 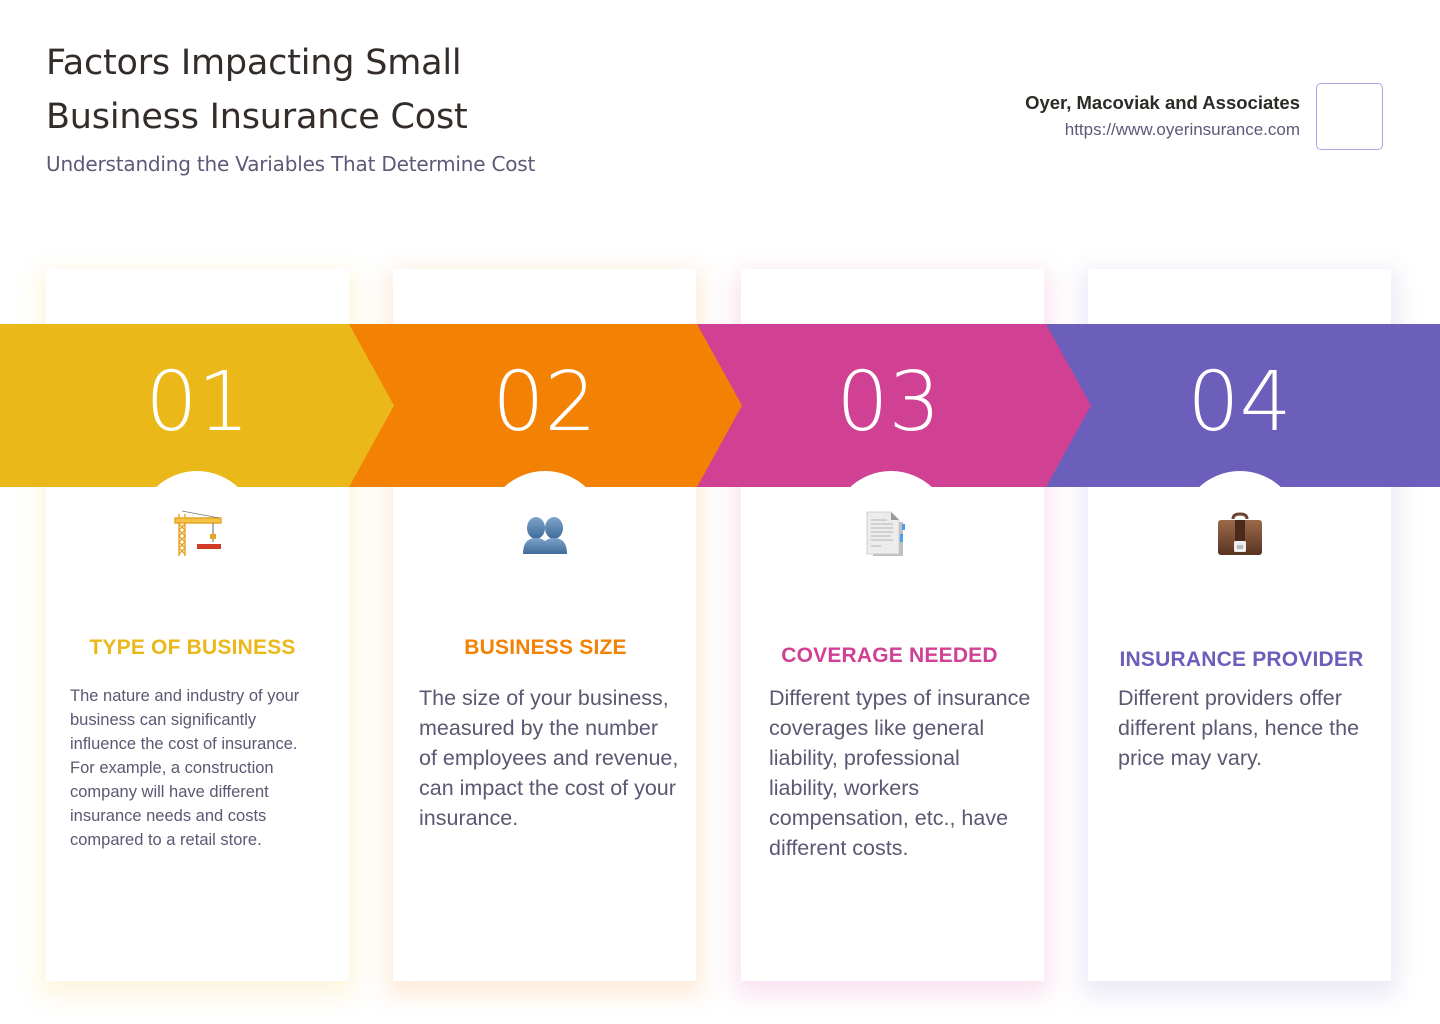 I want to click on factor-heading-03: COVERAGE NEEDED, so click(x=889, y=655).